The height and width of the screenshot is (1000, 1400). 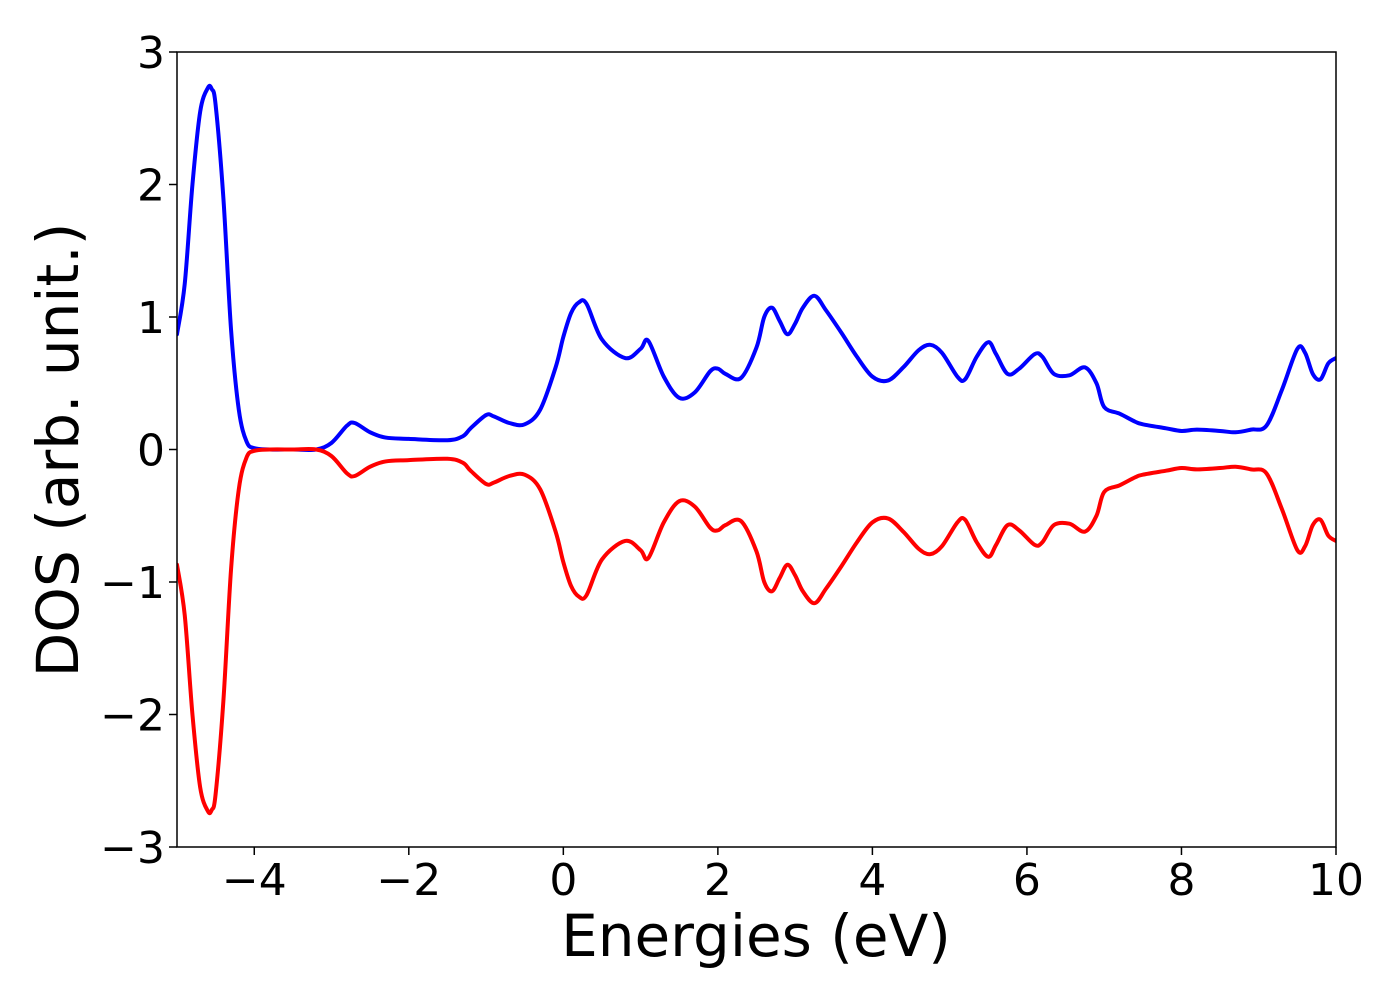 I want to click on y-tick-label: 3, so click(x=151, y=53).